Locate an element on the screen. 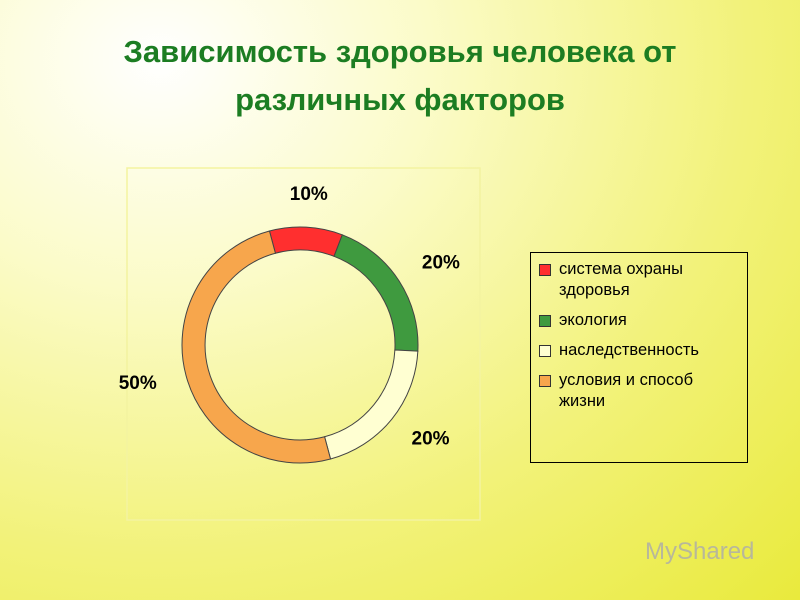 The height and width of the screenshot is (600, 800). legend-entry: экология is located at coordinates (640, 320).